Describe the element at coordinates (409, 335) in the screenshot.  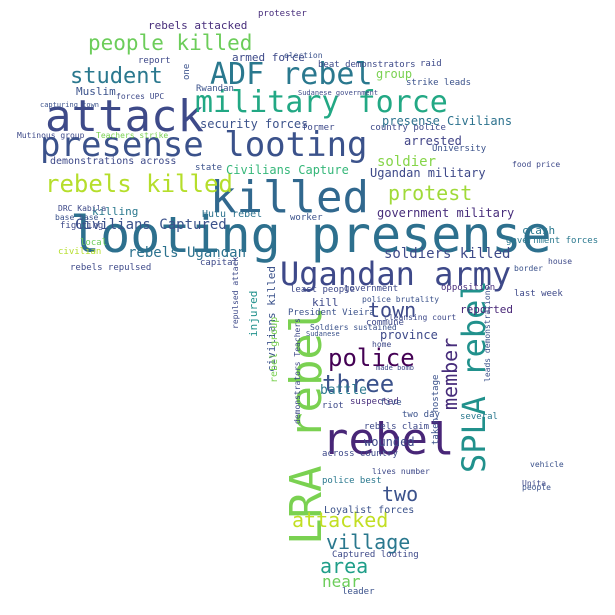
I see `cloud-word: province` at that location.